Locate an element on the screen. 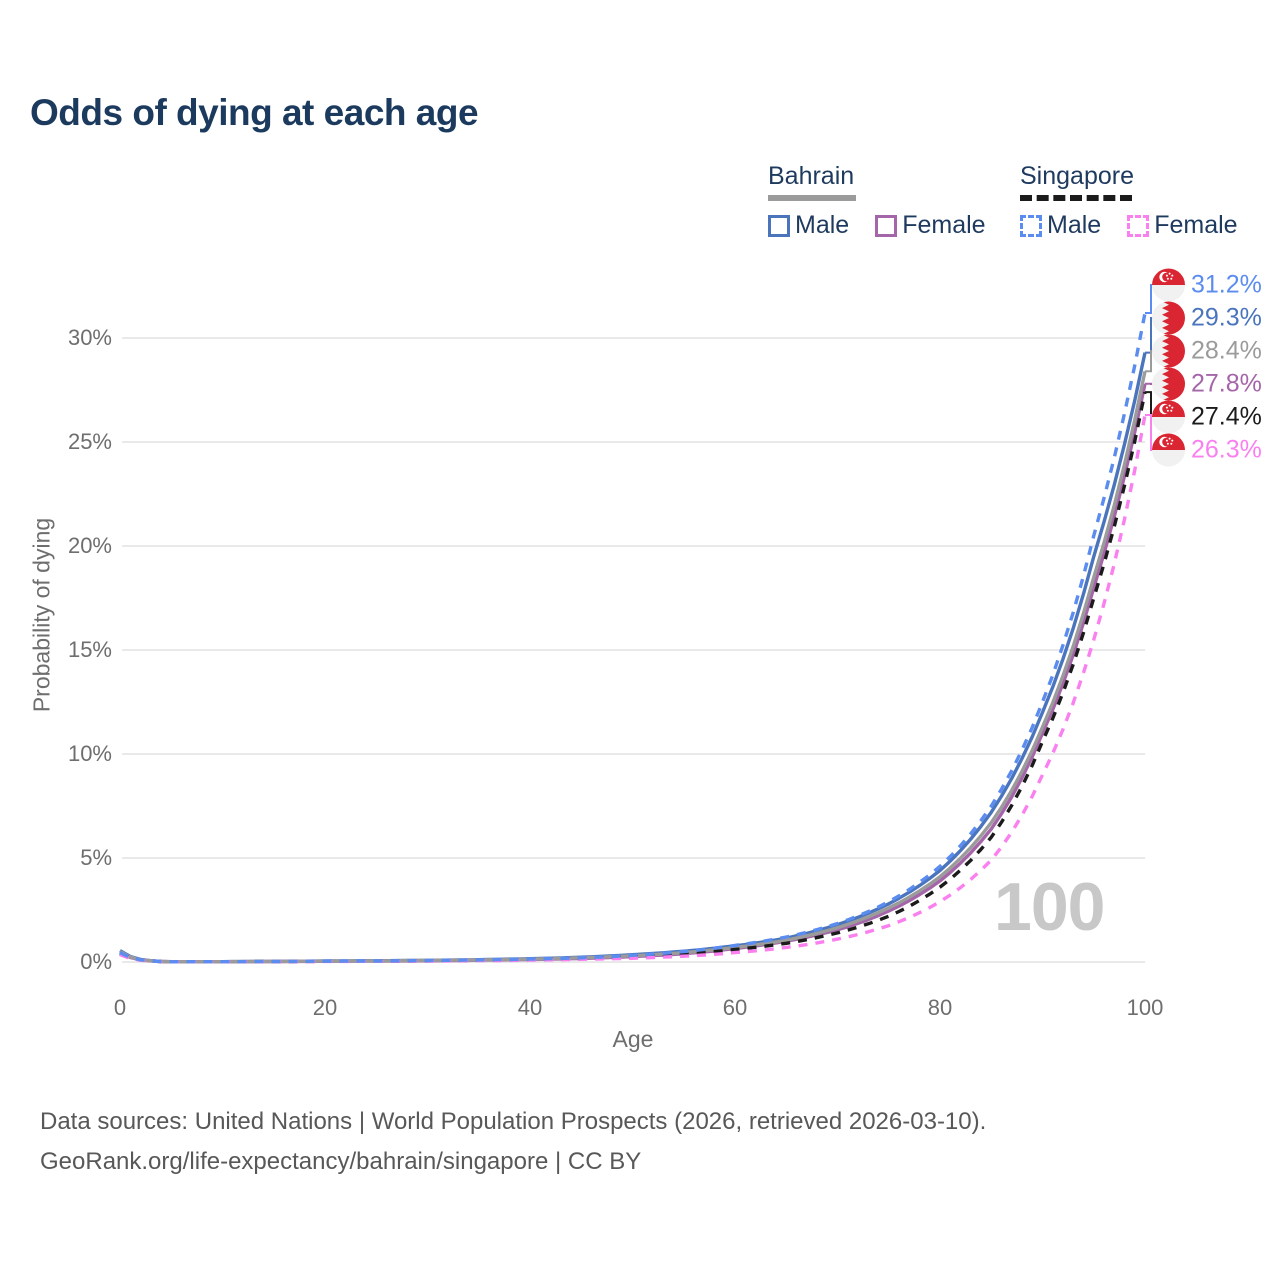  end-label-singapore-both-sexes: 27.4% is located at coordinates (1207, 417).